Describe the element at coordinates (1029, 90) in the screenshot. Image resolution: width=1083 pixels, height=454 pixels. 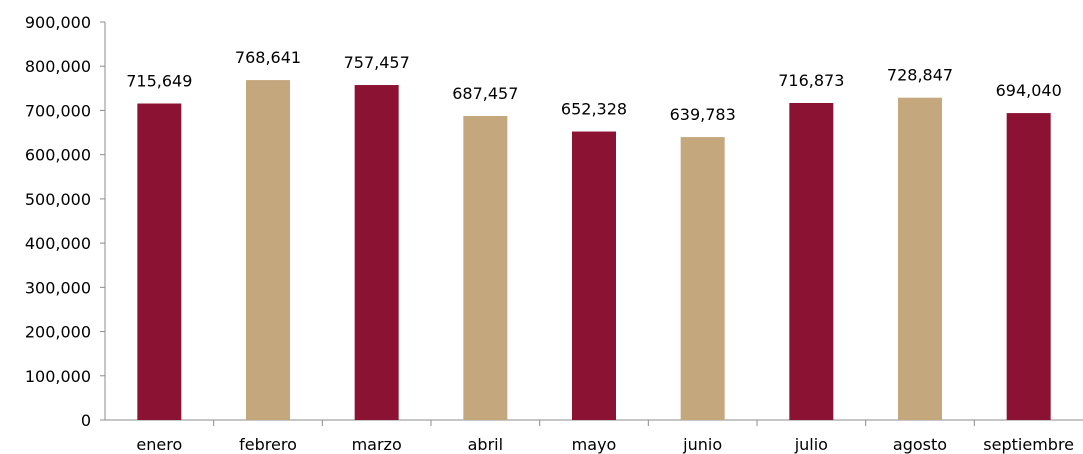
I see `data-label-septiembre: 694,040` at that location.